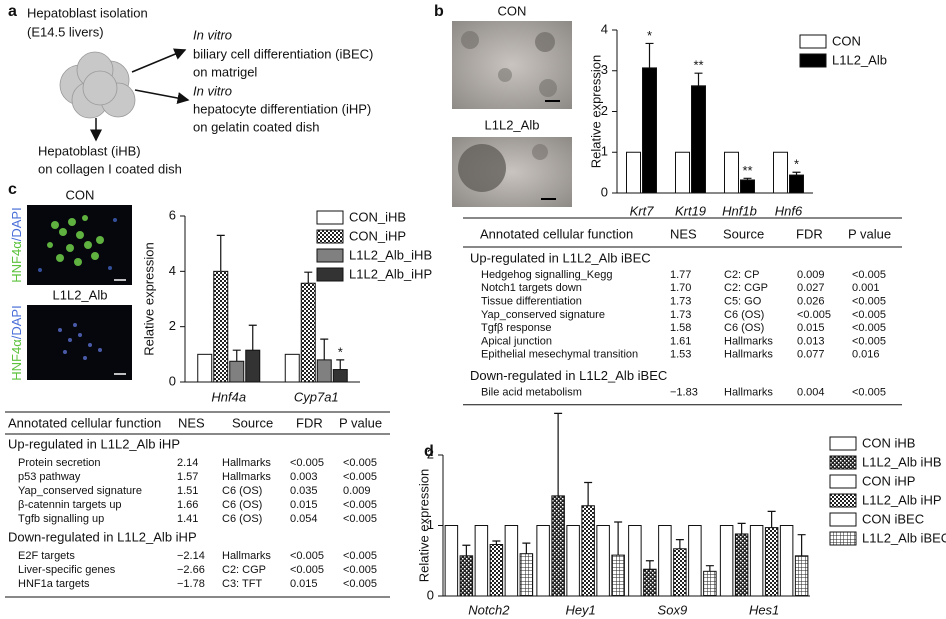  I want to click on table-cell: −1.78, so click(191, 584).